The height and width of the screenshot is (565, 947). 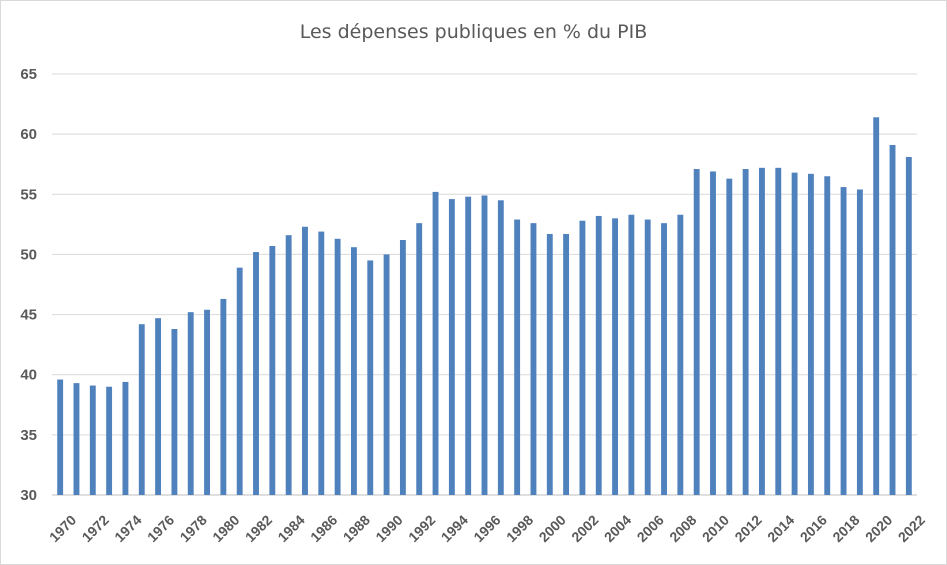 What do you see at coordinates (827, 335) in the screenshot?
I see `bar-2017` at bounding box center [827, 335].